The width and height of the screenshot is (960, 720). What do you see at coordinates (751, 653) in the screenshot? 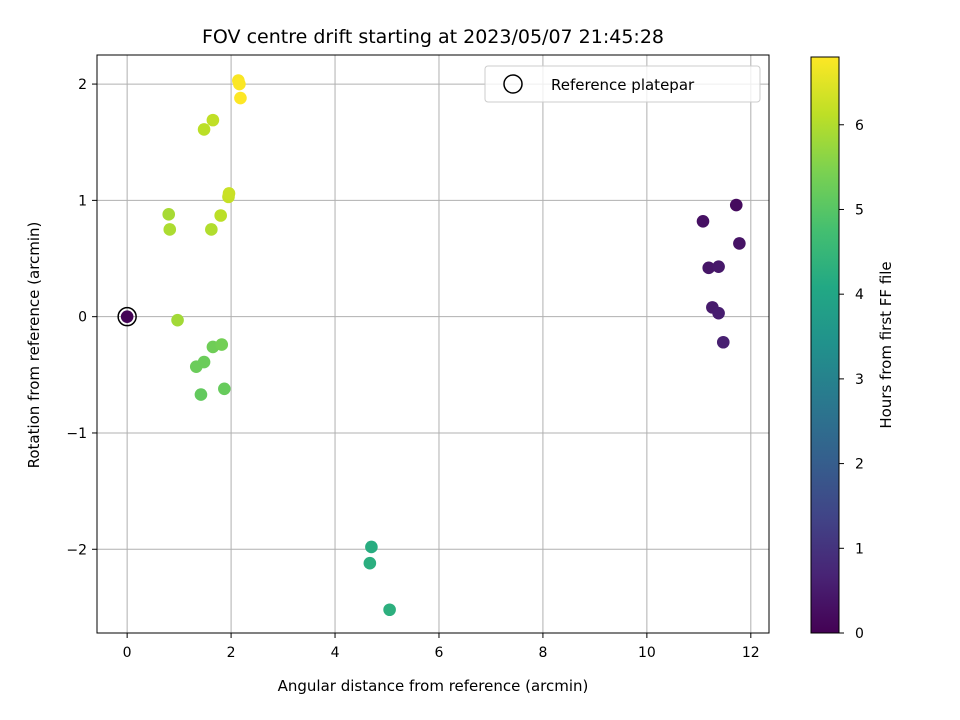
I see `x-tick-label: 12` at bounding box center [751, 653].